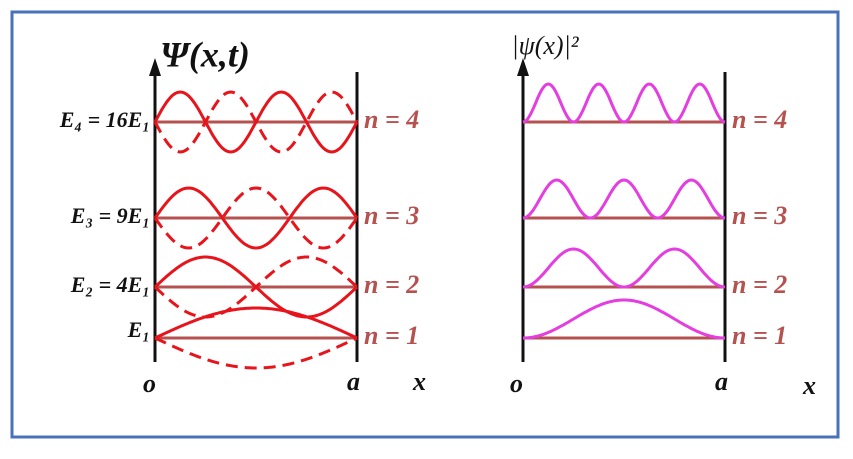 The height and width of the screenshot is (459, 853). Describe the element at coordinates (104, 119) in the screenshot. I see `energy-label: E₄ = 16E₁` at that location.